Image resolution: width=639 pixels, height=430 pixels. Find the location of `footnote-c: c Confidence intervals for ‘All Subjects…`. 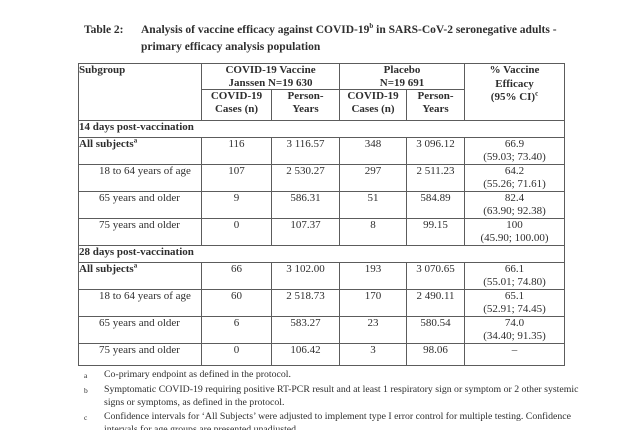

footnote-c: c Confidence intervals for ‘All Subjects… is located at coordinates (334, 420).